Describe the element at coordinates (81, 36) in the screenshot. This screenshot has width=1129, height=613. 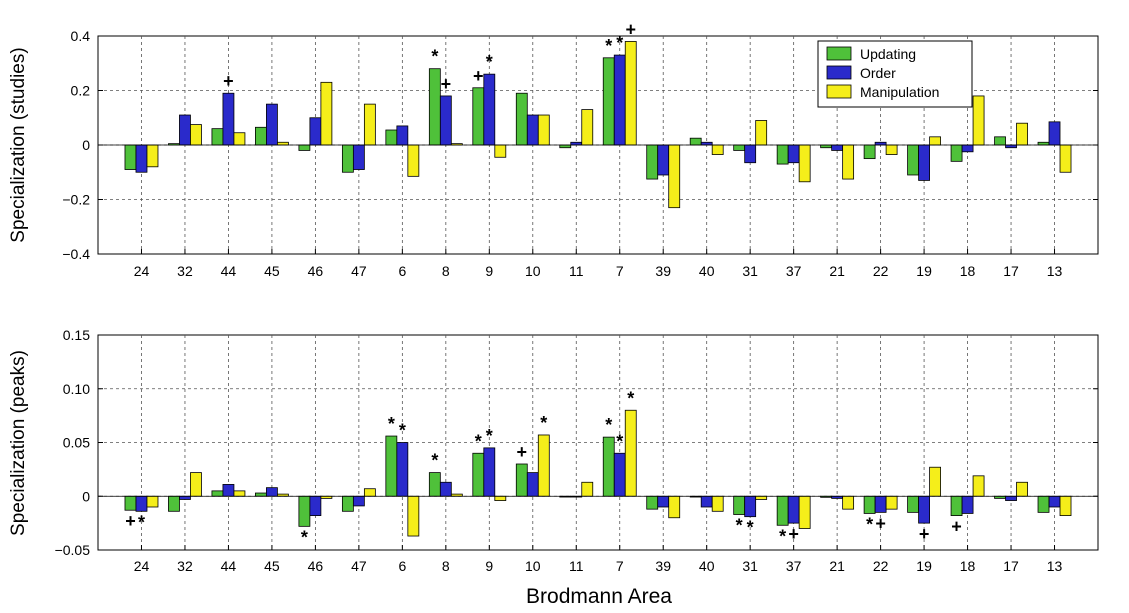
I see `y-tick-label: 0.4` at that location.